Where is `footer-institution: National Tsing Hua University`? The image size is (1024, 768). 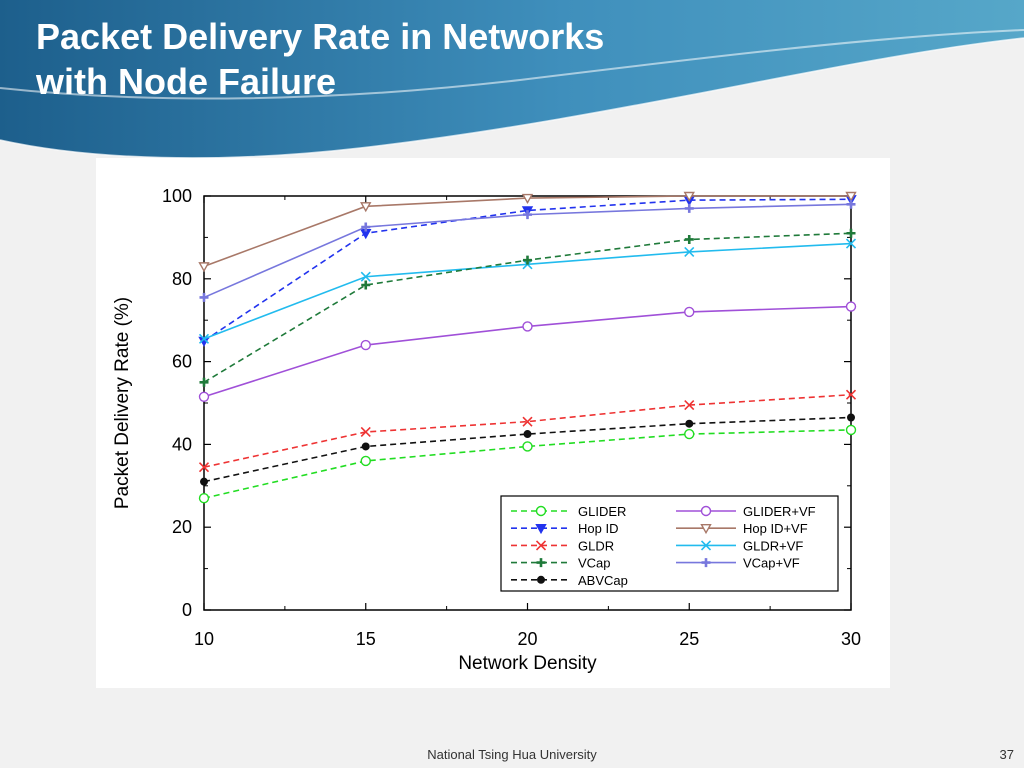 footer-institution: National Tsing Hua University is located at coordinates (512, 754).